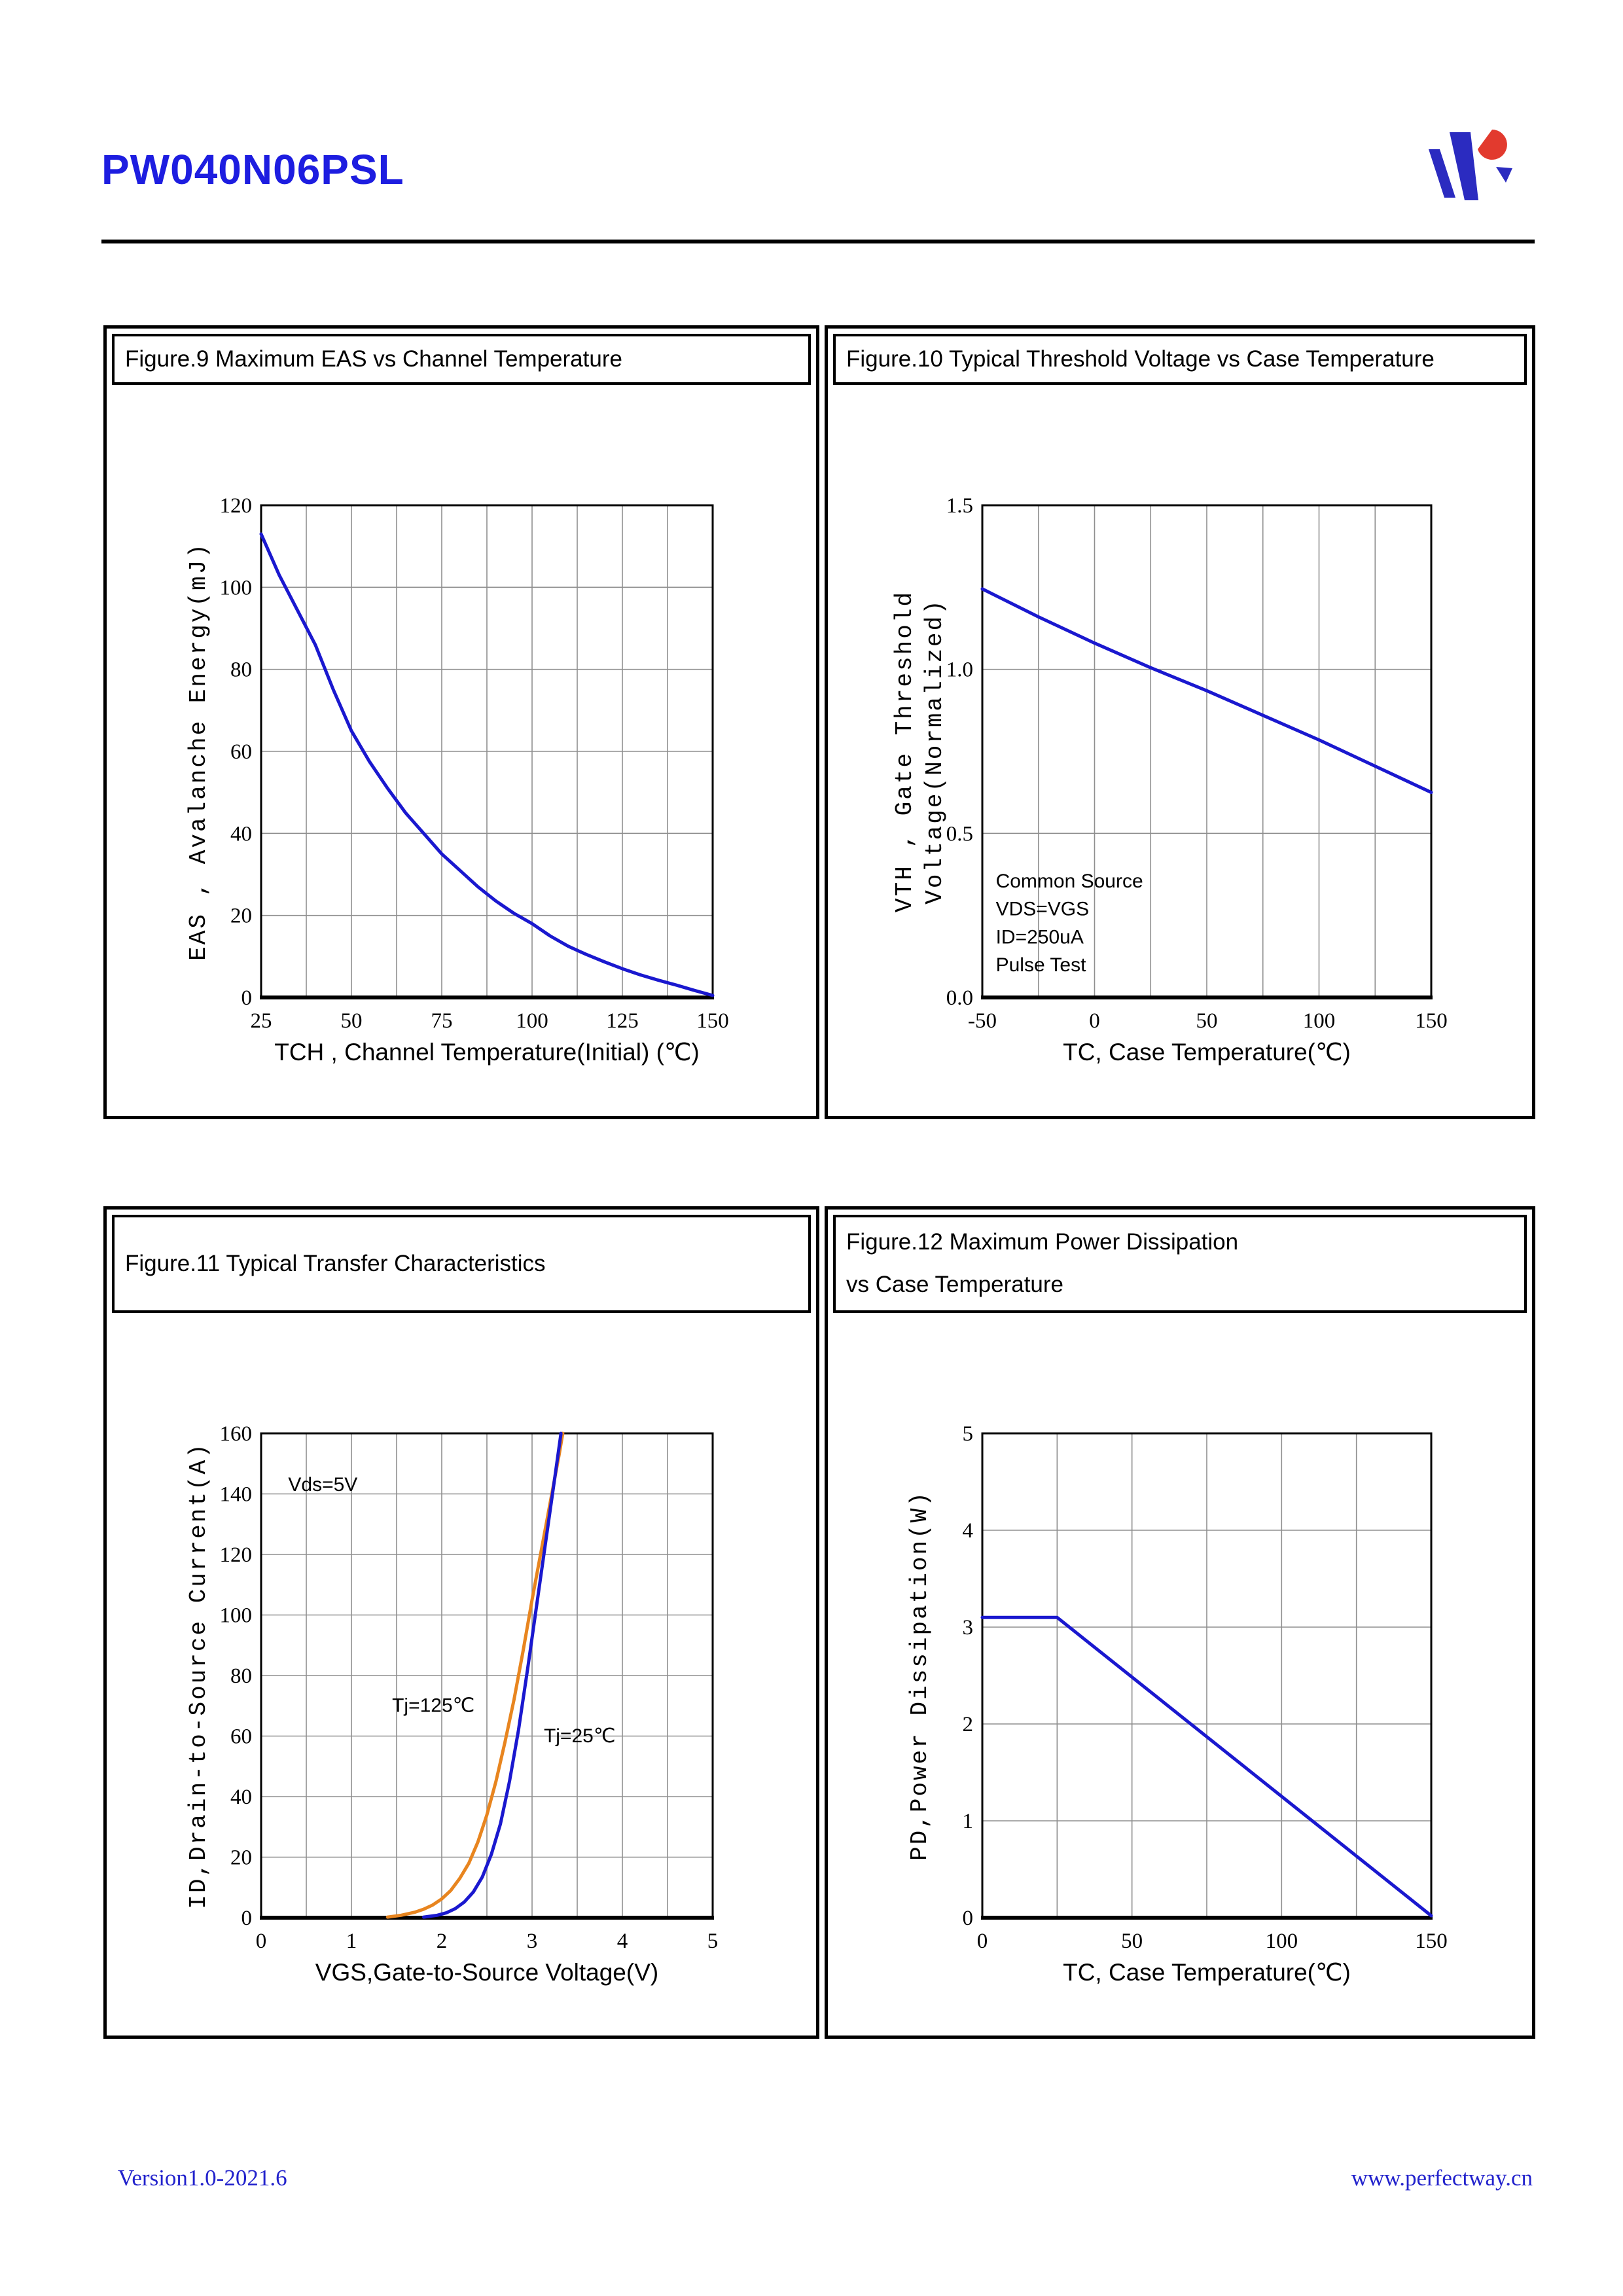 This screenshot has width=1623, height=2296. Describe the element at coordinates (959, 506) in the screenshot. I see `svg-text: 1.5` at that location.